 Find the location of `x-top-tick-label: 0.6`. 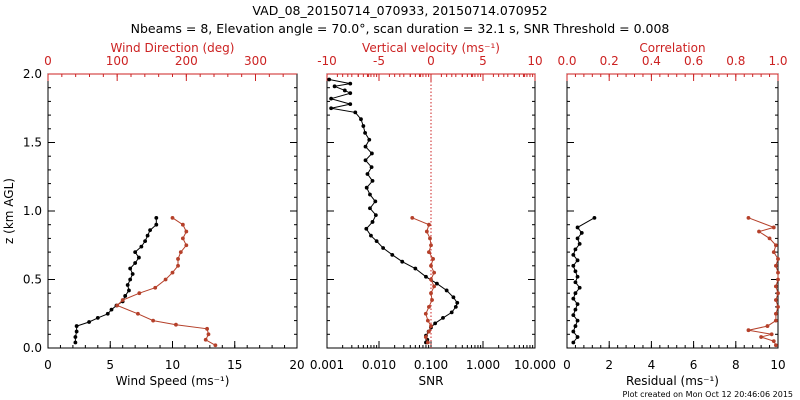

x-top-tick-label: 0.6 is located at coordinates (693, 61).